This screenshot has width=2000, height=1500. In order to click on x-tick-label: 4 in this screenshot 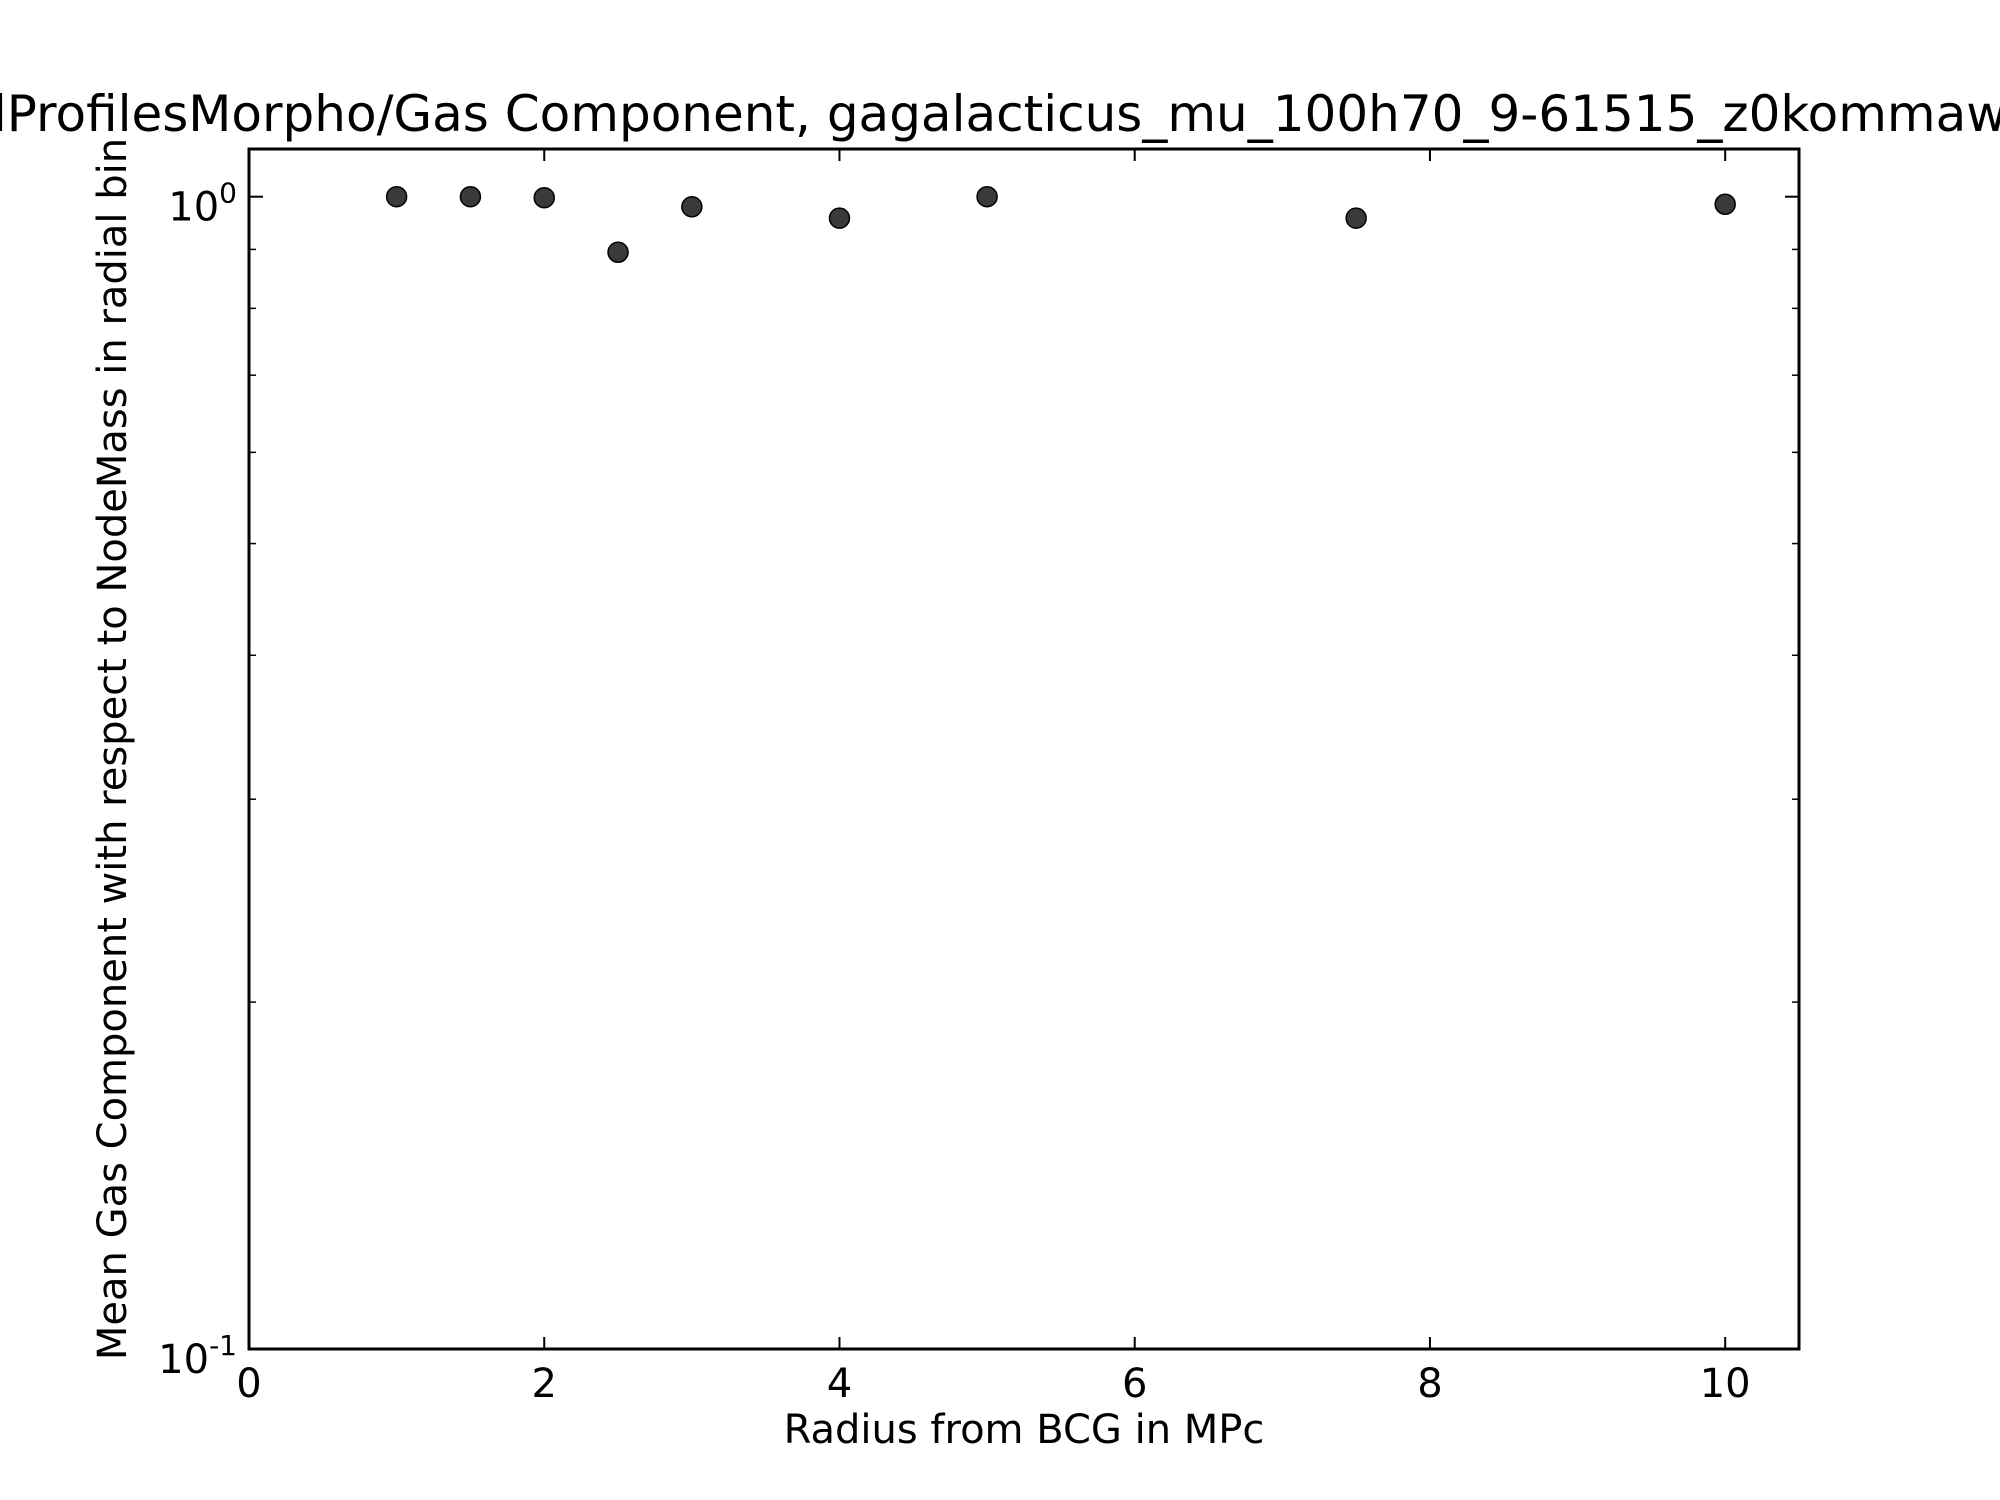, I will do `click(839, 1384)`.